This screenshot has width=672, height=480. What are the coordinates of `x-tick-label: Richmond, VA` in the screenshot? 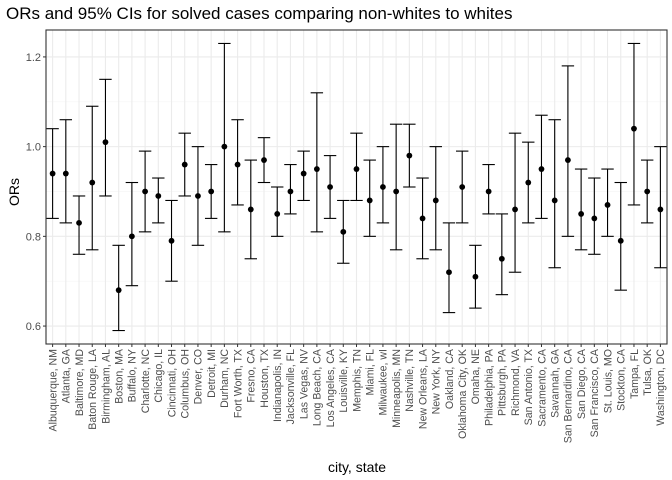 It's located at (516, 382).